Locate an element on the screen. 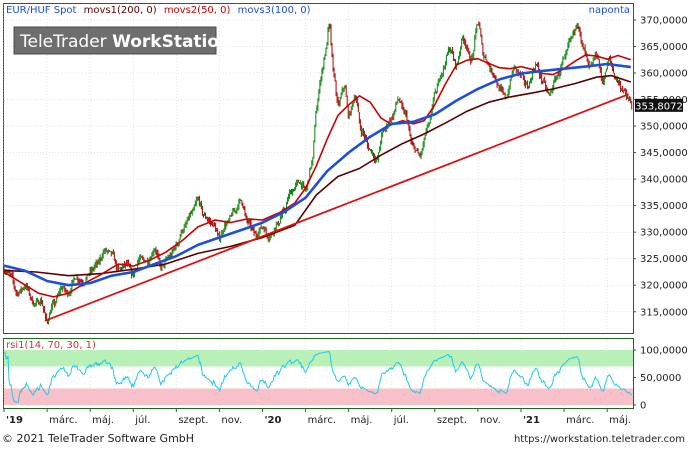  last-price-badge: 353,8072 is located at coordinates (659, 105).